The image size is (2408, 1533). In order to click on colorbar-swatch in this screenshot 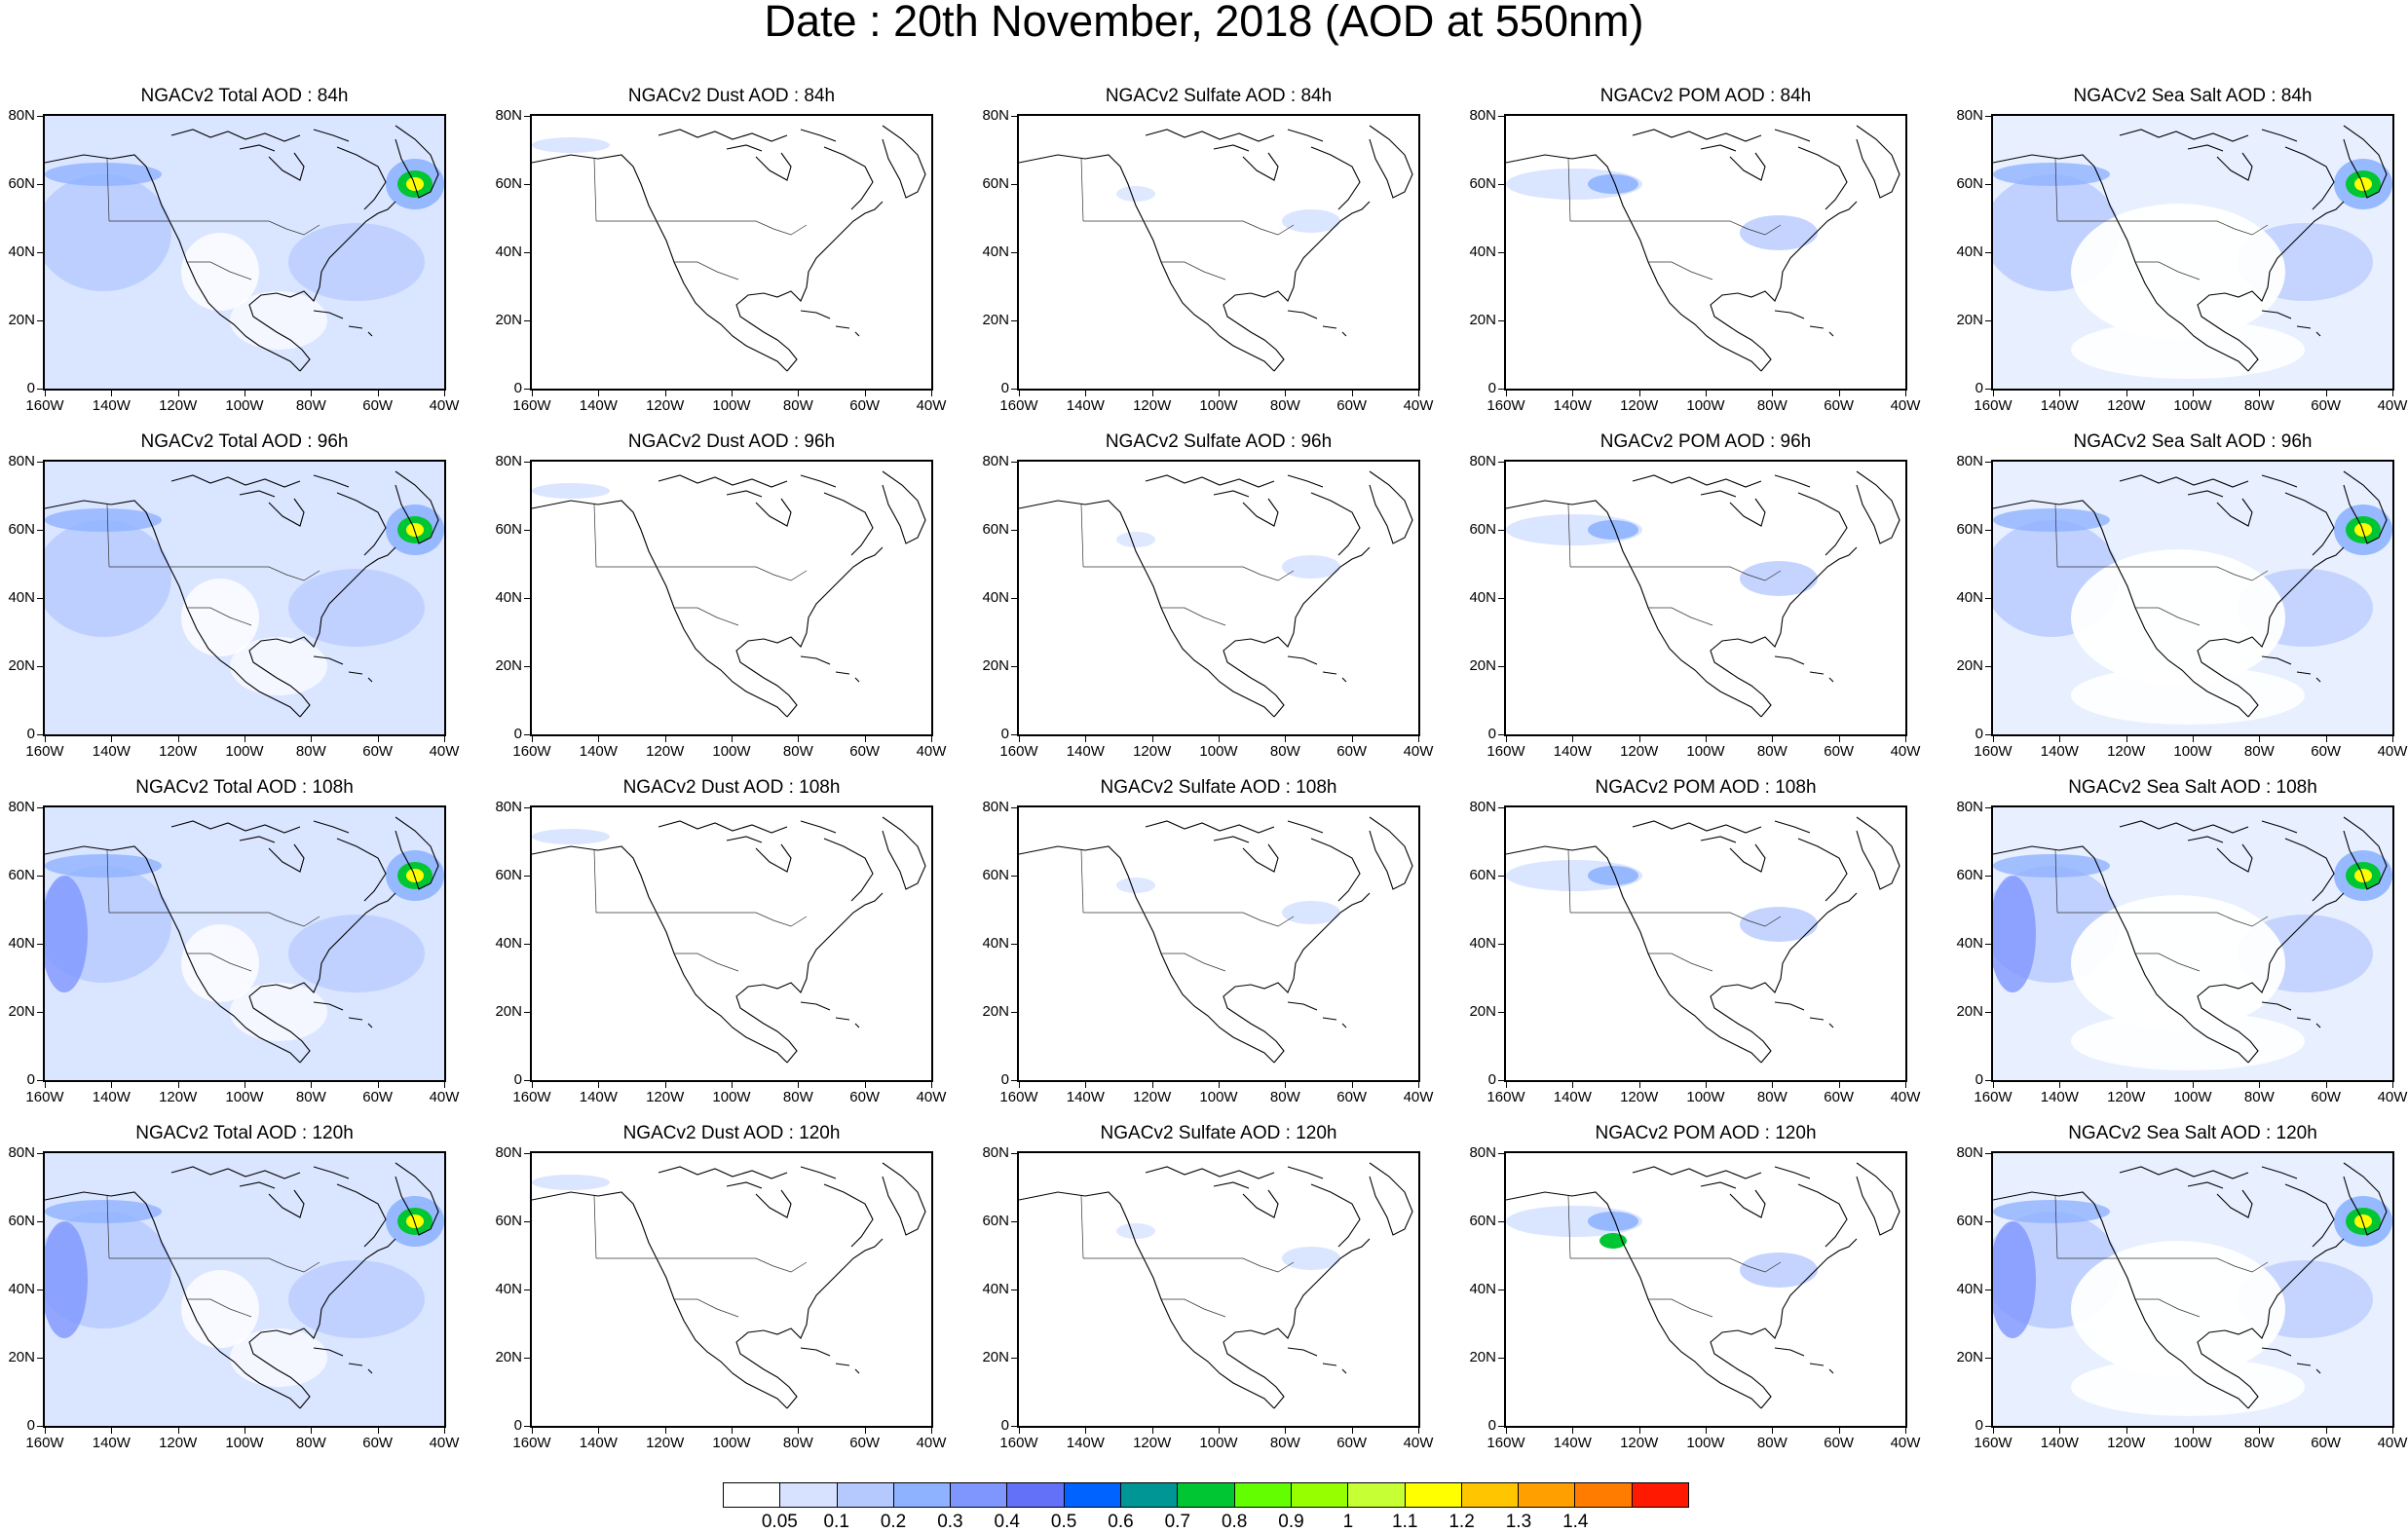, I will do `click(752, 1495)`.